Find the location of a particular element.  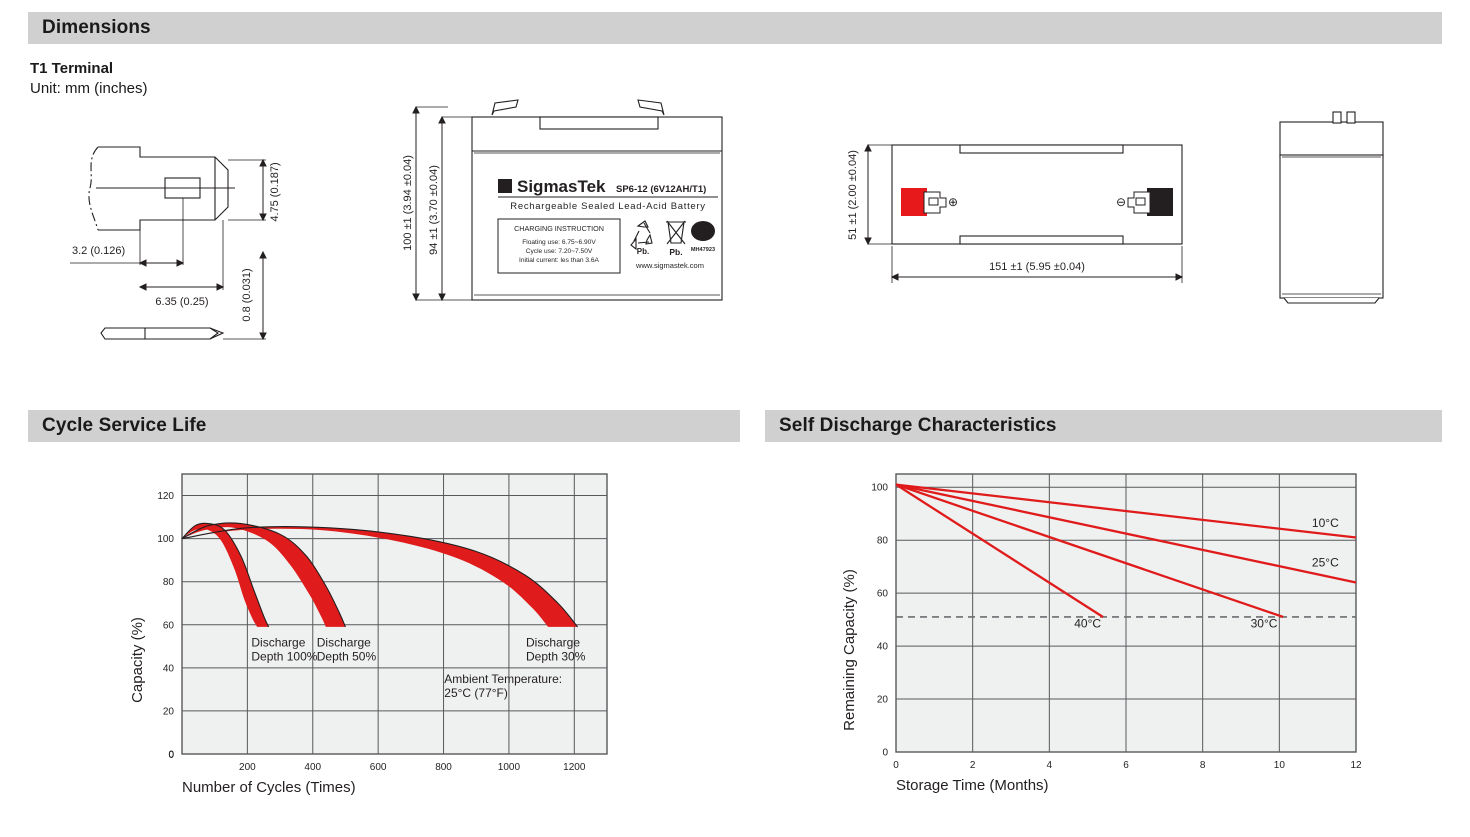

self-discharge-line-40°C is located at coordinates (999, 550).